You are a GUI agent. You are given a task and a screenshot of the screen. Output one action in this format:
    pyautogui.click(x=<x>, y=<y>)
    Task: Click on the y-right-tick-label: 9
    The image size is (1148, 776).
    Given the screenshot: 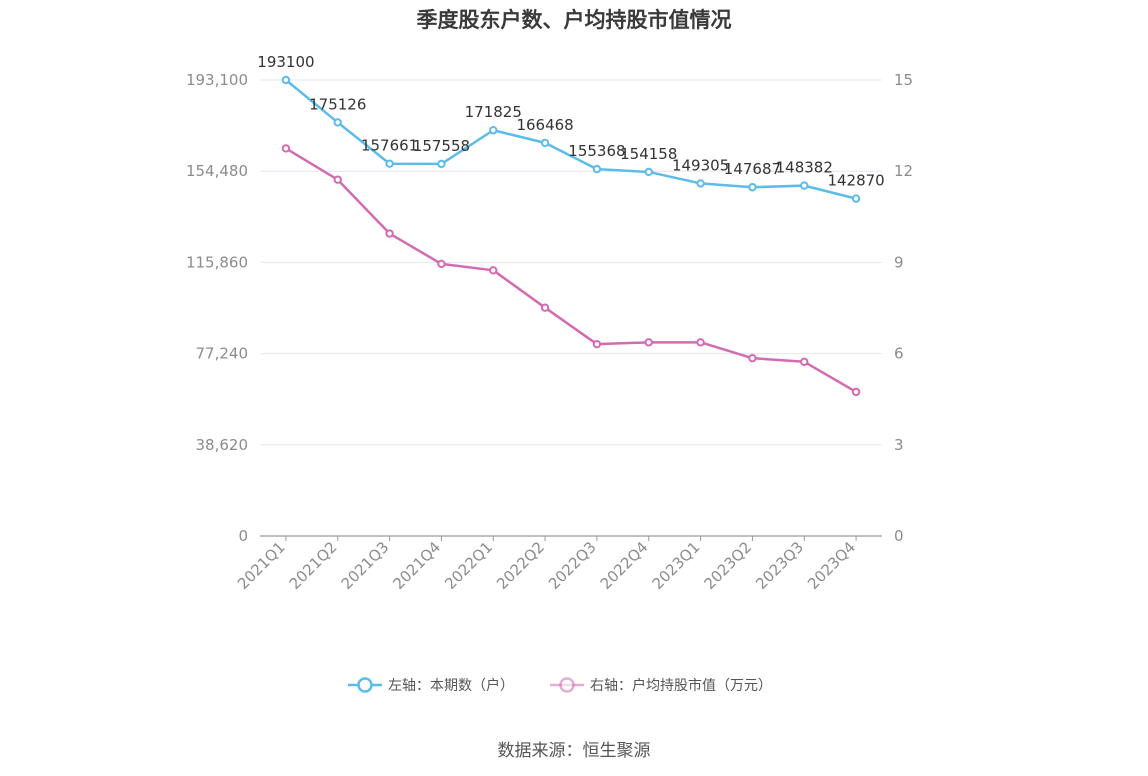 What is the action you would take?
    pyautogui.click(x=899, y=262)
    